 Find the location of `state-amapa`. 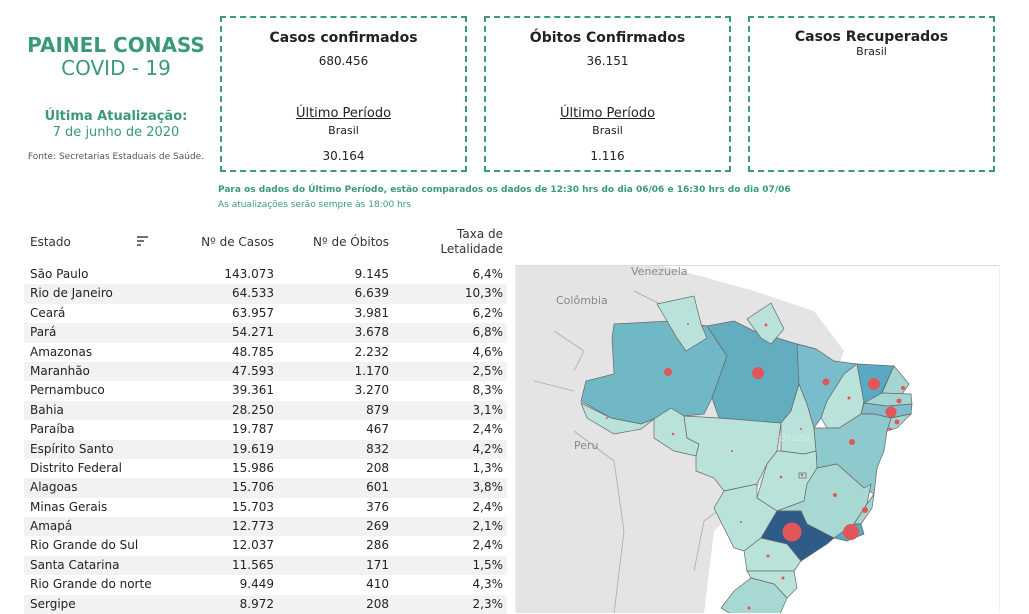

state-amapa is located at coordinates (765, 323).